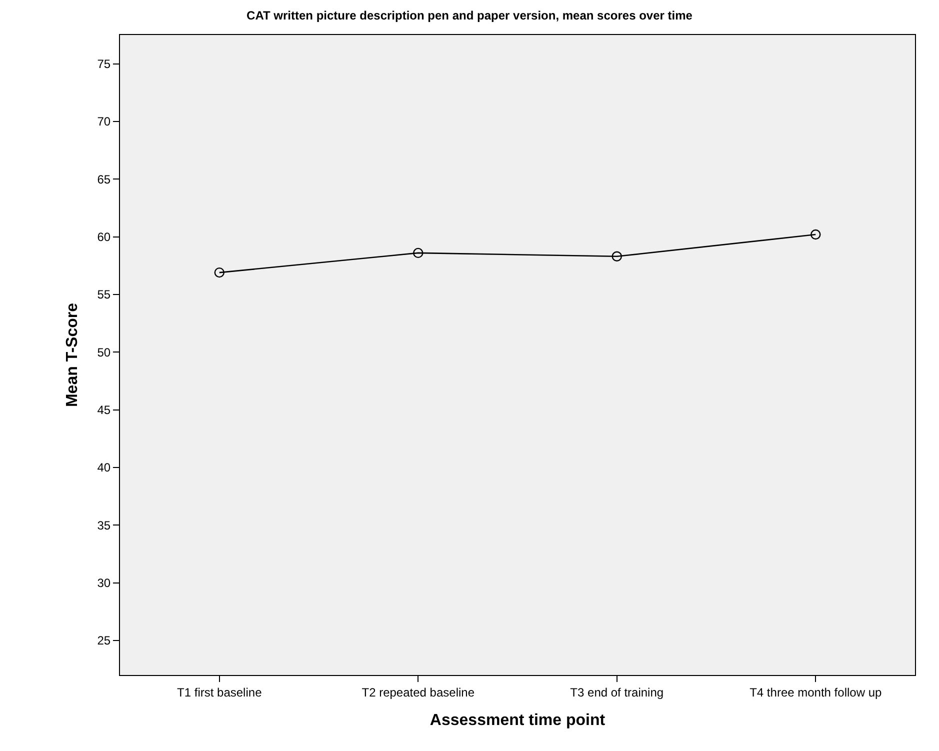 Image resolution: width=939 pixels, height=751 pixels. I want to click on y-tick-label: 35, so click(104, 525).